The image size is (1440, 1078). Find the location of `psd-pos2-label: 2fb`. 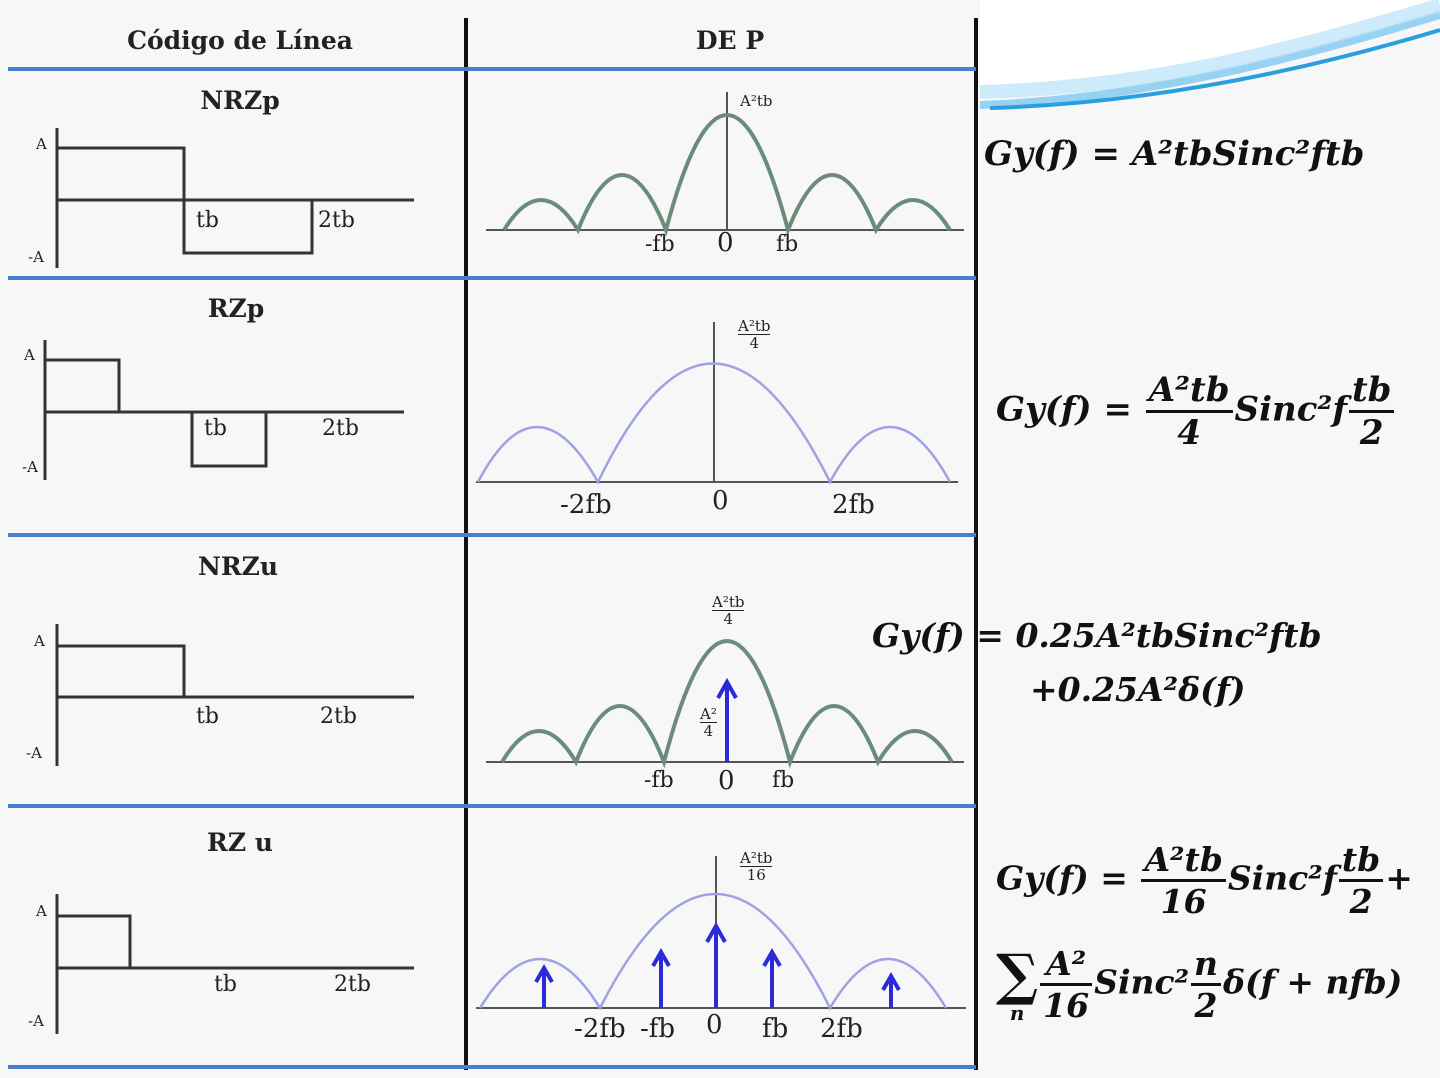

psd-pos2-label: 2fb is located at coordinates (841, 1029).